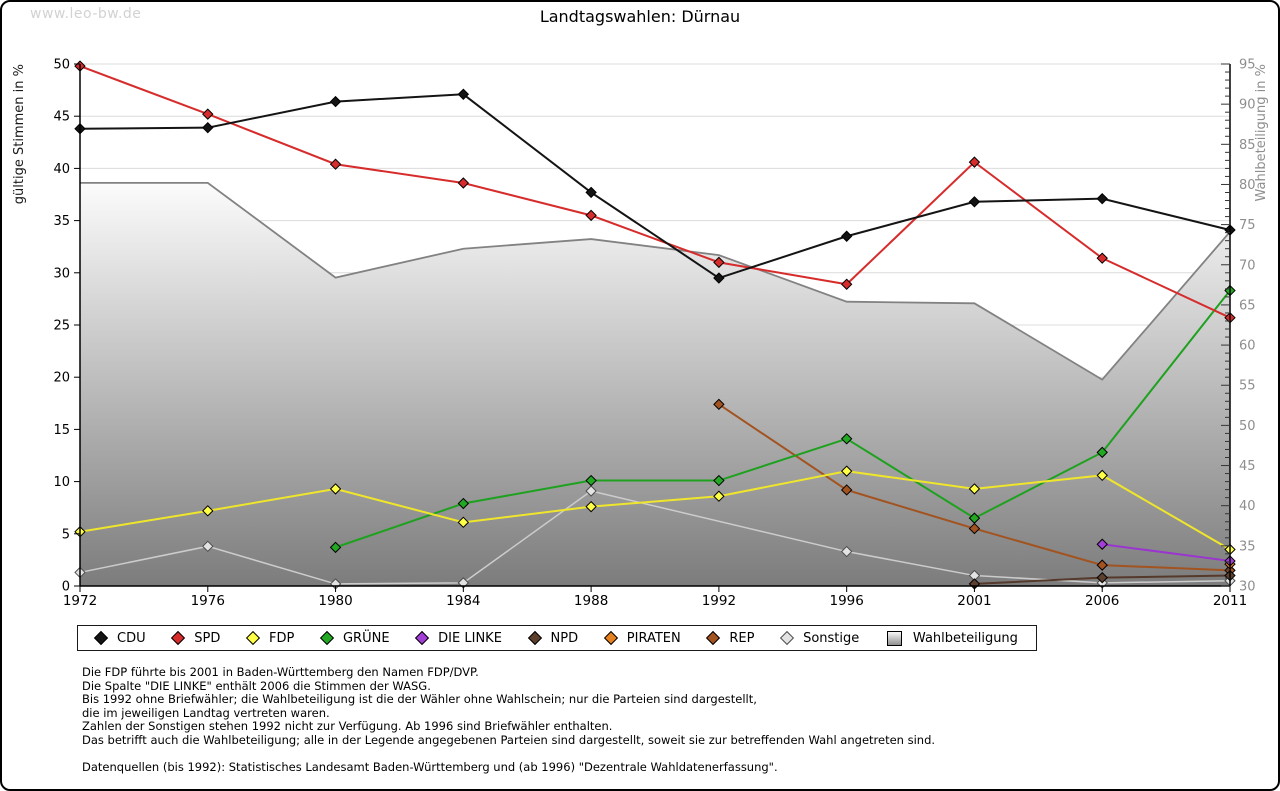 This screenshot has height=791, width=1280. Describe the element at coordinates (1247, 546) in the screenshot. I see `right-tick-label: 35` at that location.